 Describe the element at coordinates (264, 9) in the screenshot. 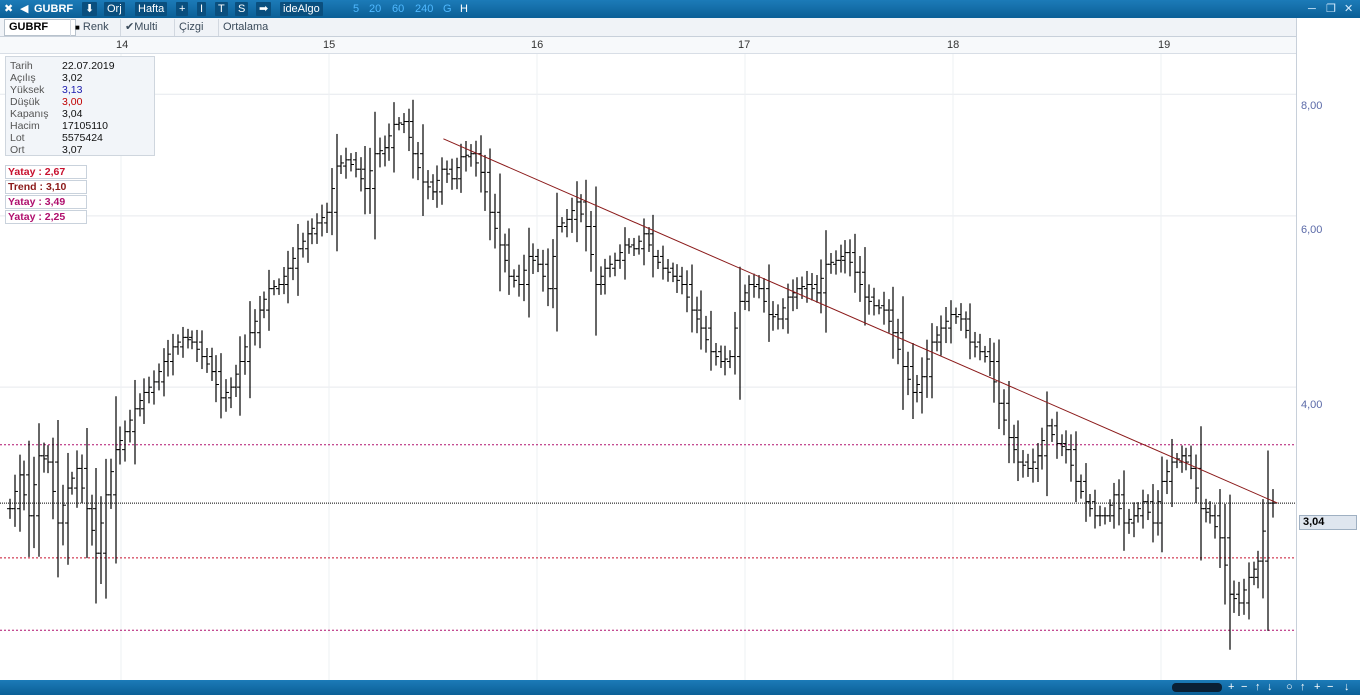

I see `forward-icon: ➡` at that location.